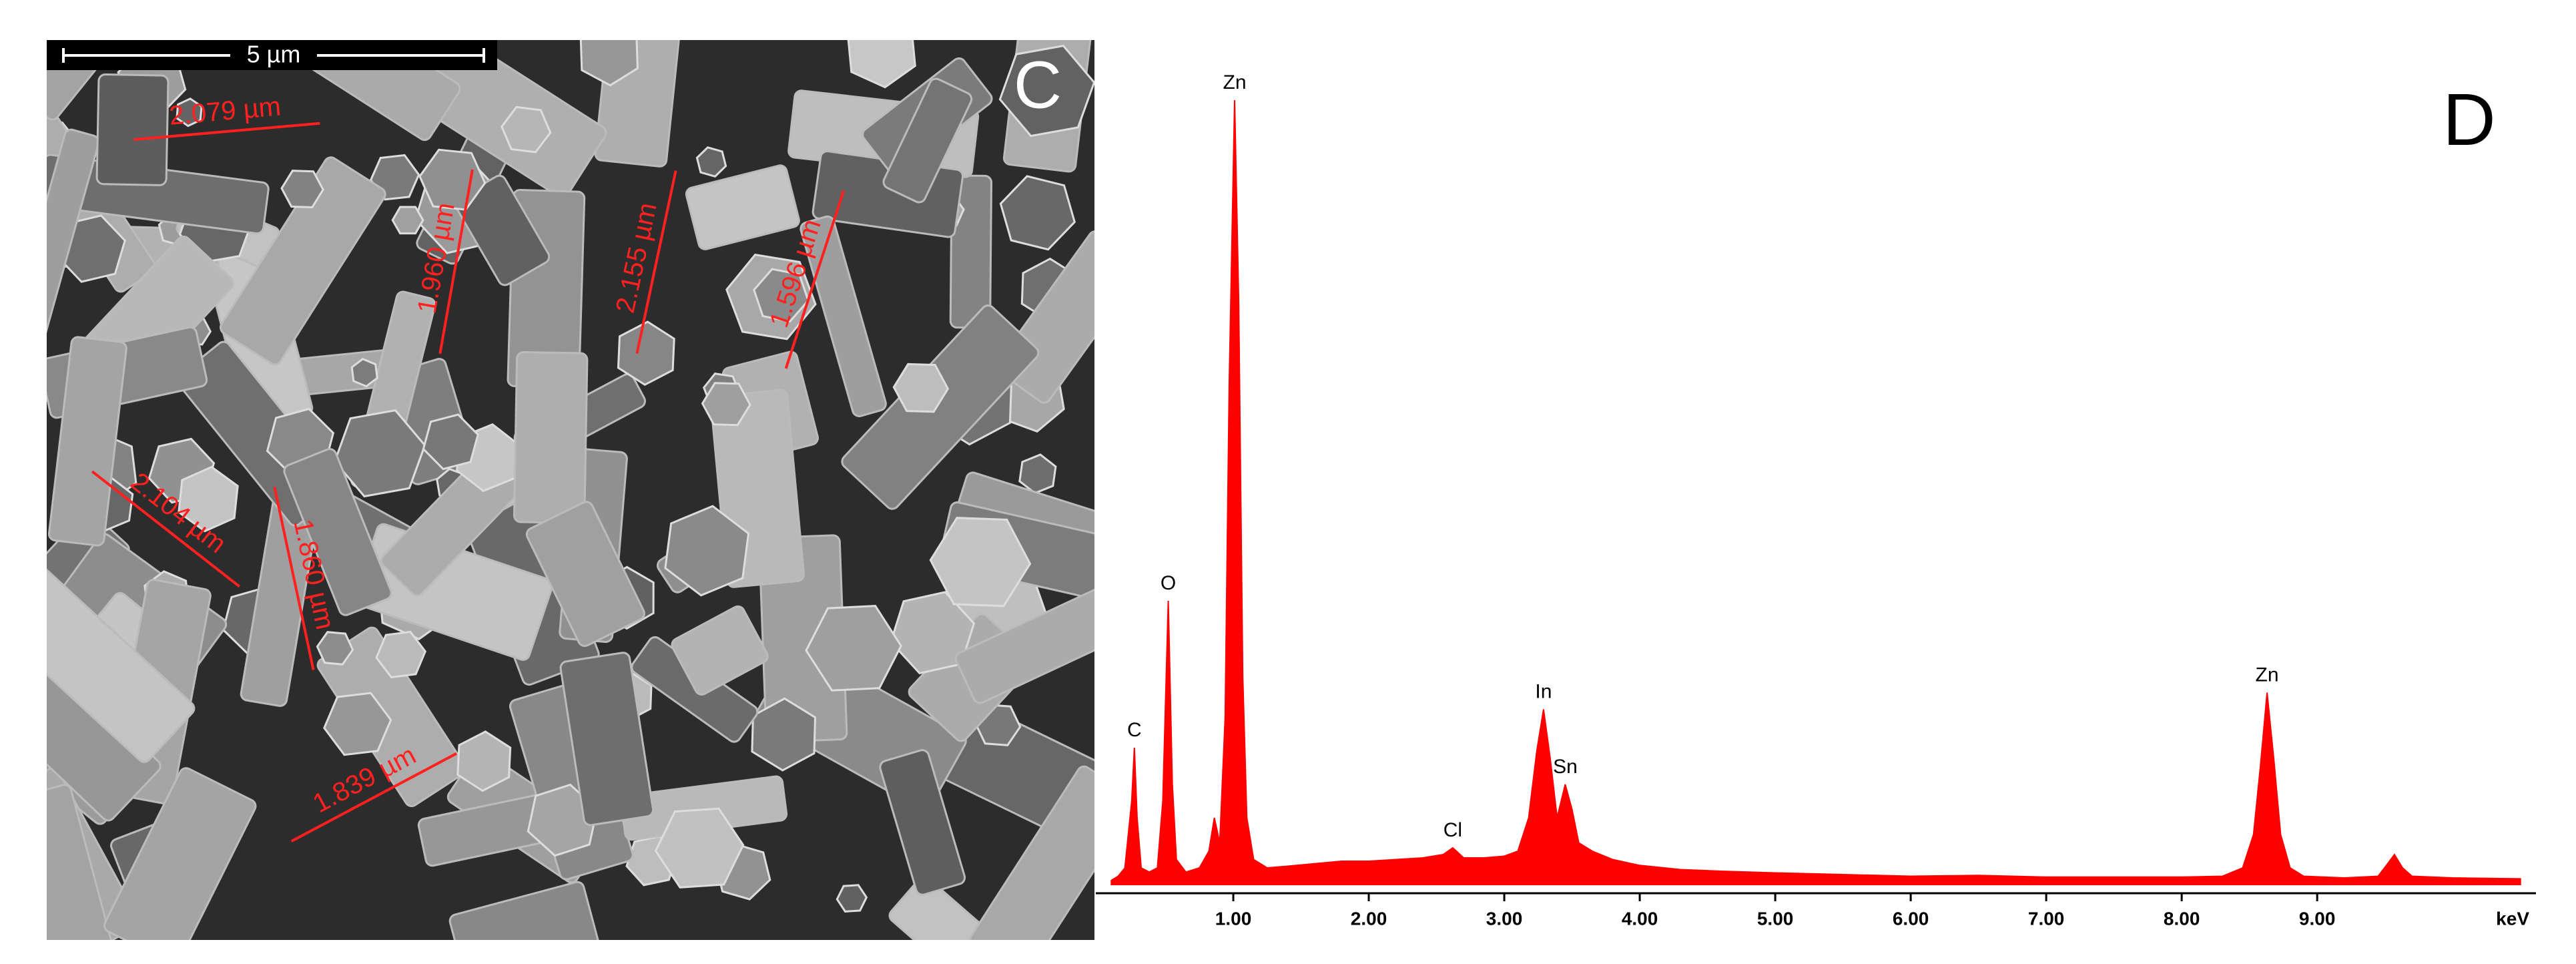 The image size is (2576, 964). What do you see at coordinates (1369, 918) in the screenshot?
I see `x-tick-label: 2.00` at bounding box center [1369, 918].